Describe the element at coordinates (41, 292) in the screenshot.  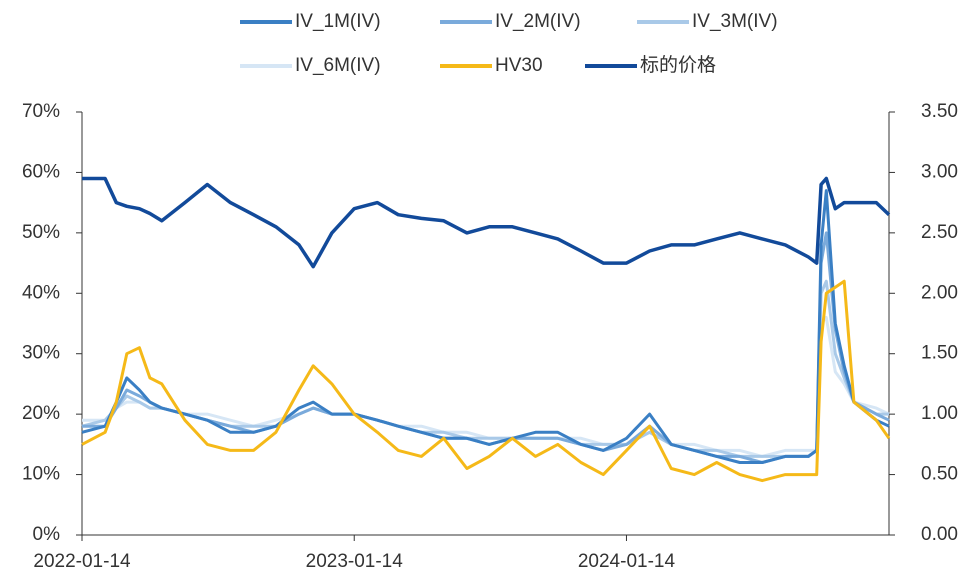
I see `y-tick-label: 40%` at that location.